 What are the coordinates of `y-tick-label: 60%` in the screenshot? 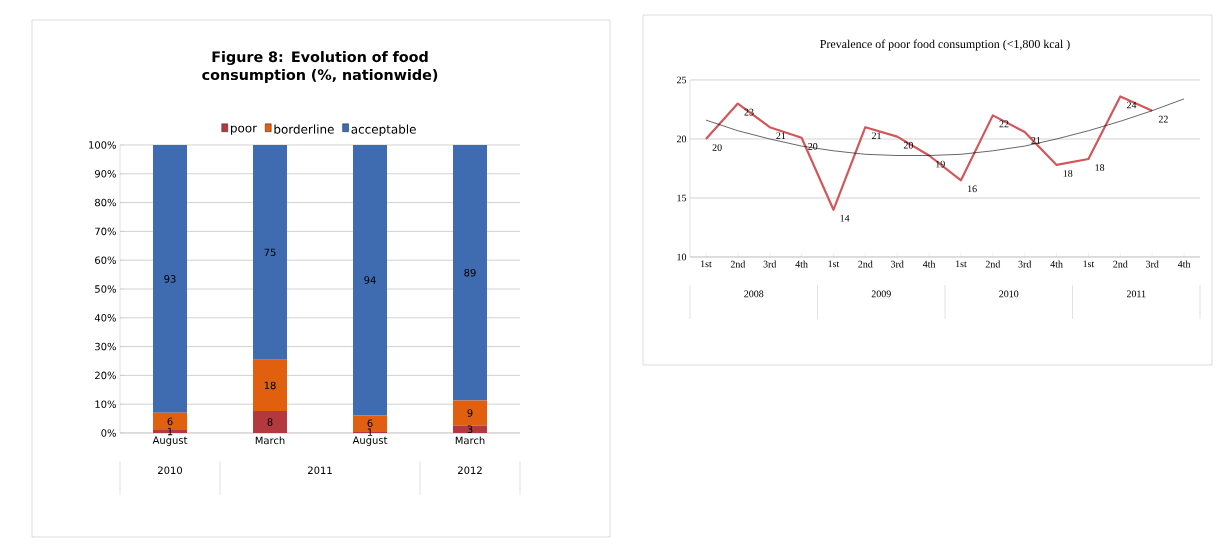 It's located at (105, 260).